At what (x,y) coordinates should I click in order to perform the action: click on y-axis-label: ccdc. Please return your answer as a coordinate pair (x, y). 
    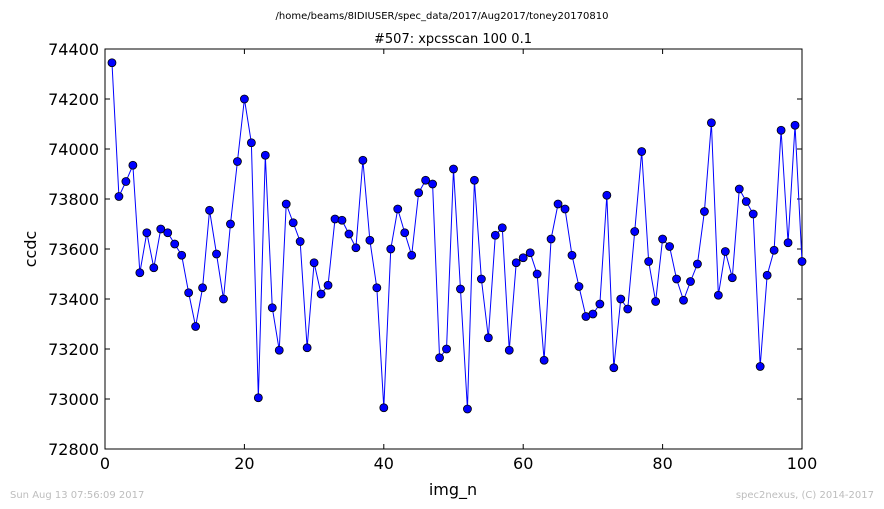
    Looking at the image, I should click on (30, 249).